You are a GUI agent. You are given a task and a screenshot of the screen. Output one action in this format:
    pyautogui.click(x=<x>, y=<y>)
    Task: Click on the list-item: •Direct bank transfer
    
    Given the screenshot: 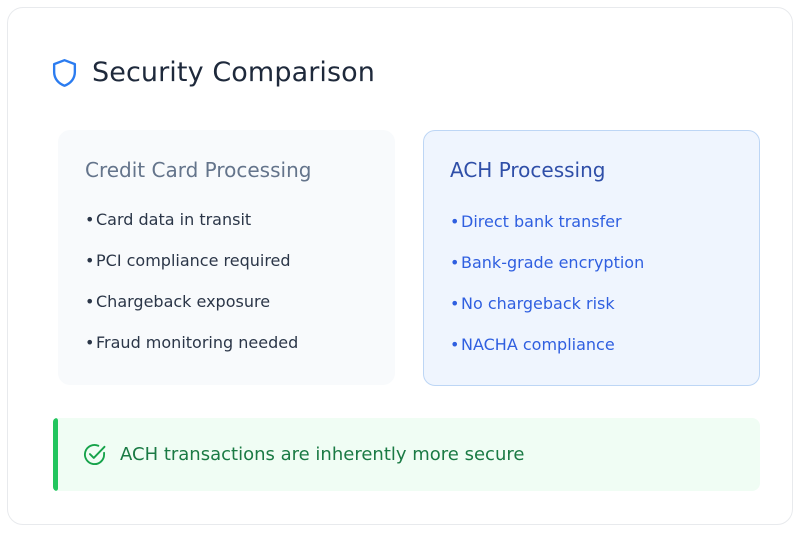 What is the action you would take?
    pyautogui.click(x=547, y=222)
    